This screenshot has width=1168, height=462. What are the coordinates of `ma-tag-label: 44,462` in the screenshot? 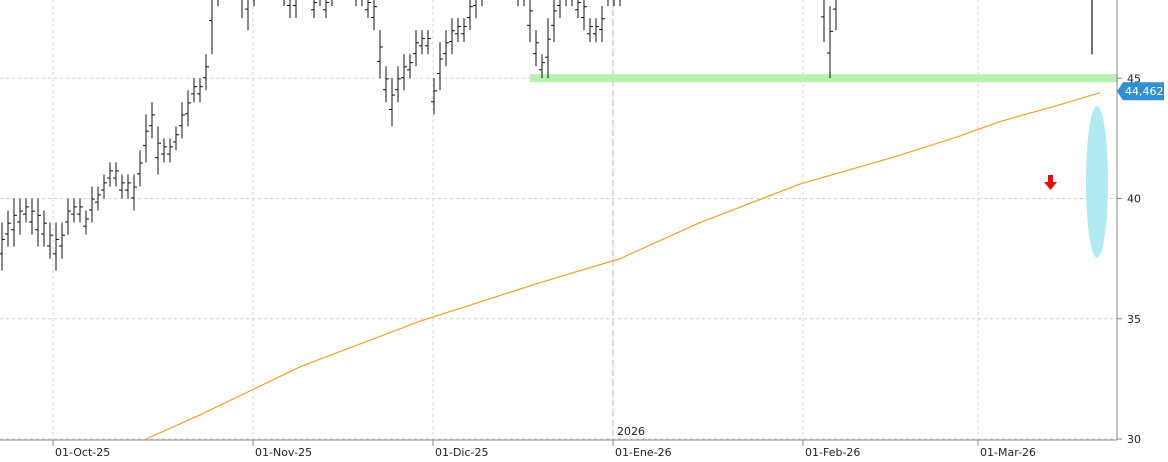 It's located at (1144, 91).